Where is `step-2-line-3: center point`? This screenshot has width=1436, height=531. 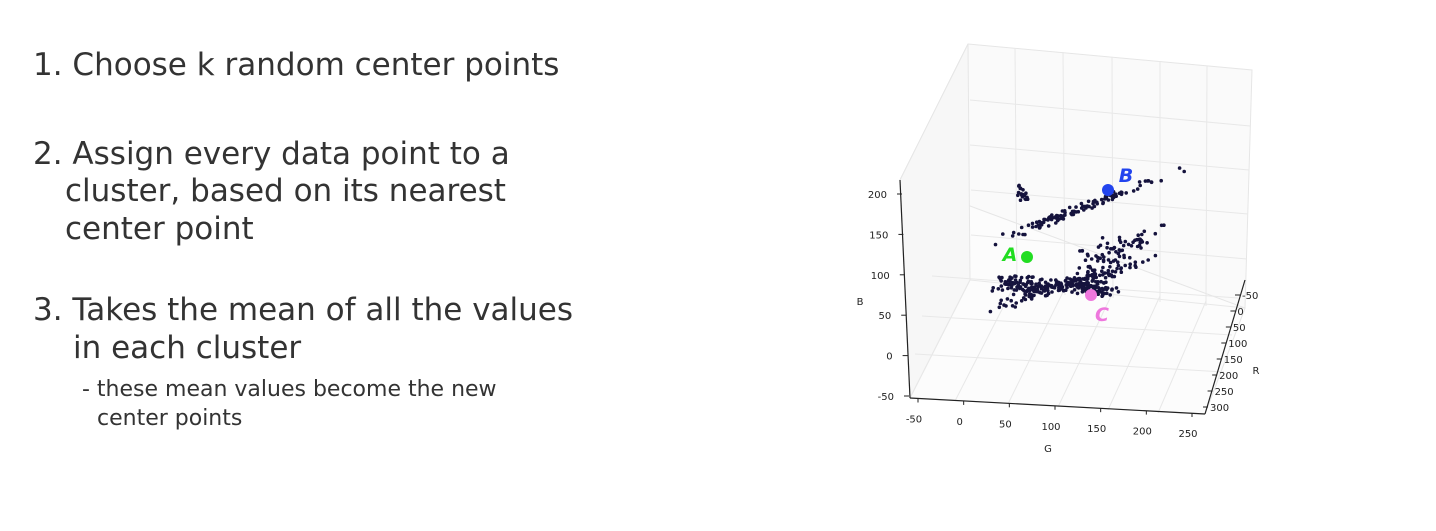
step-2-line-3: center point is located at coordinates (159, 229).